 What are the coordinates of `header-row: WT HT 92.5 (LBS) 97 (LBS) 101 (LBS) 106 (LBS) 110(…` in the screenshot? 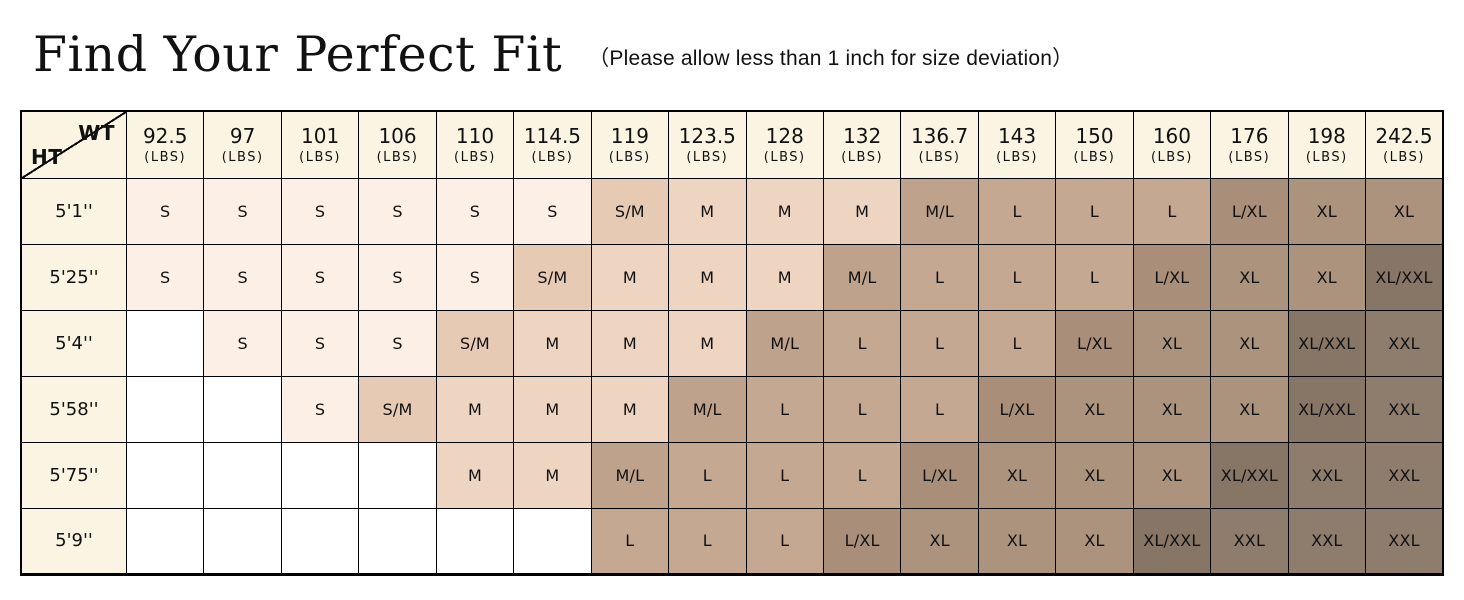 It's located at (732, 144).